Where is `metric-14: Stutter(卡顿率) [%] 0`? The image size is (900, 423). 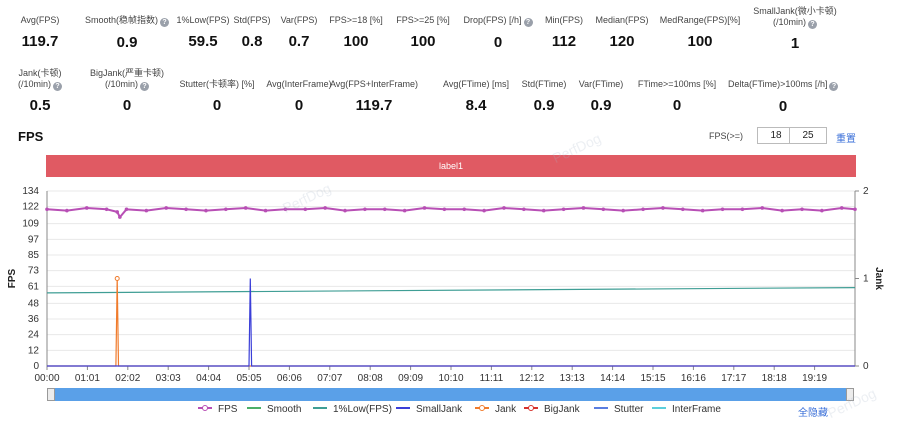 metric-14: Stutter(卡顿率) [%] 0 is located at coordinates (217, 96).